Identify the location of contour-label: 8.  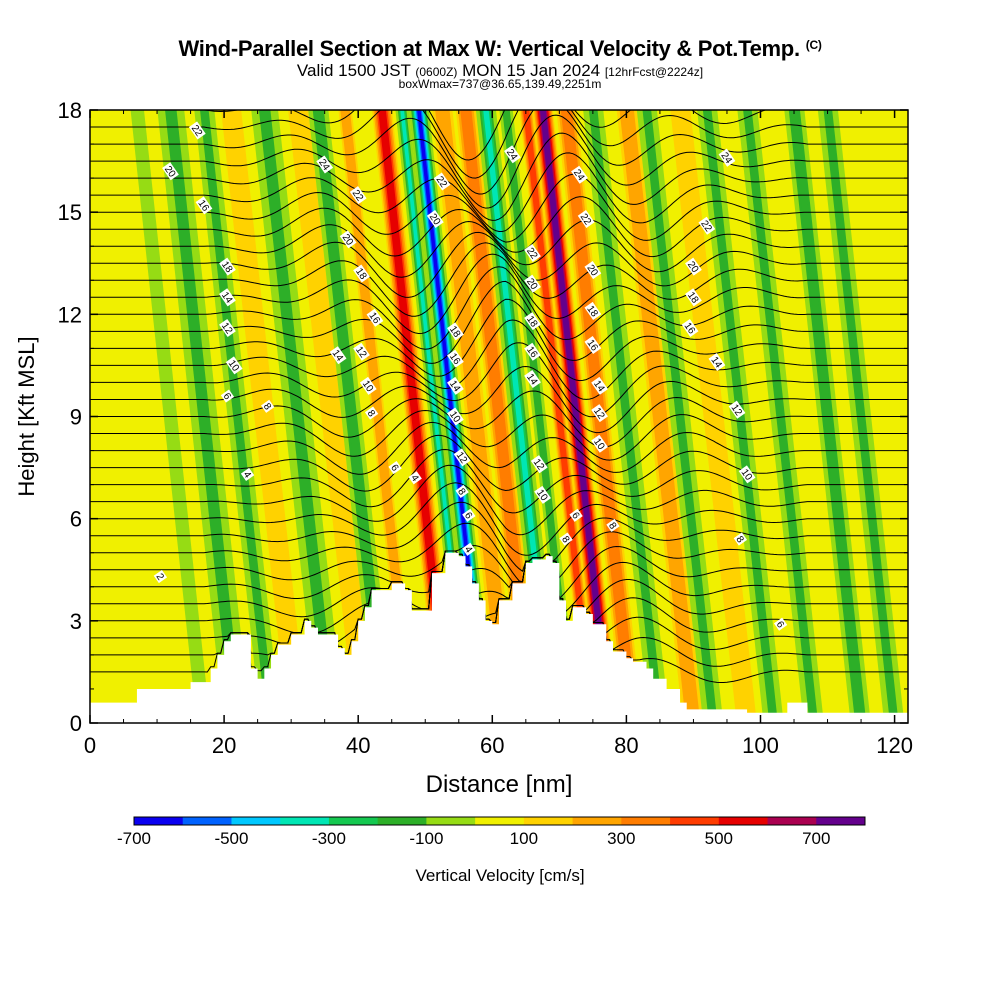
(566, 539).